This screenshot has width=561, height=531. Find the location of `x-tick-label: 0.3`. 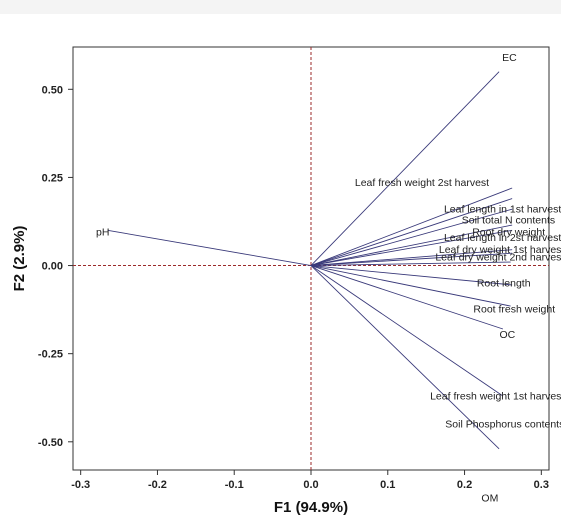

x-tick-label: 0.3 is located at coordinates (541, 485).